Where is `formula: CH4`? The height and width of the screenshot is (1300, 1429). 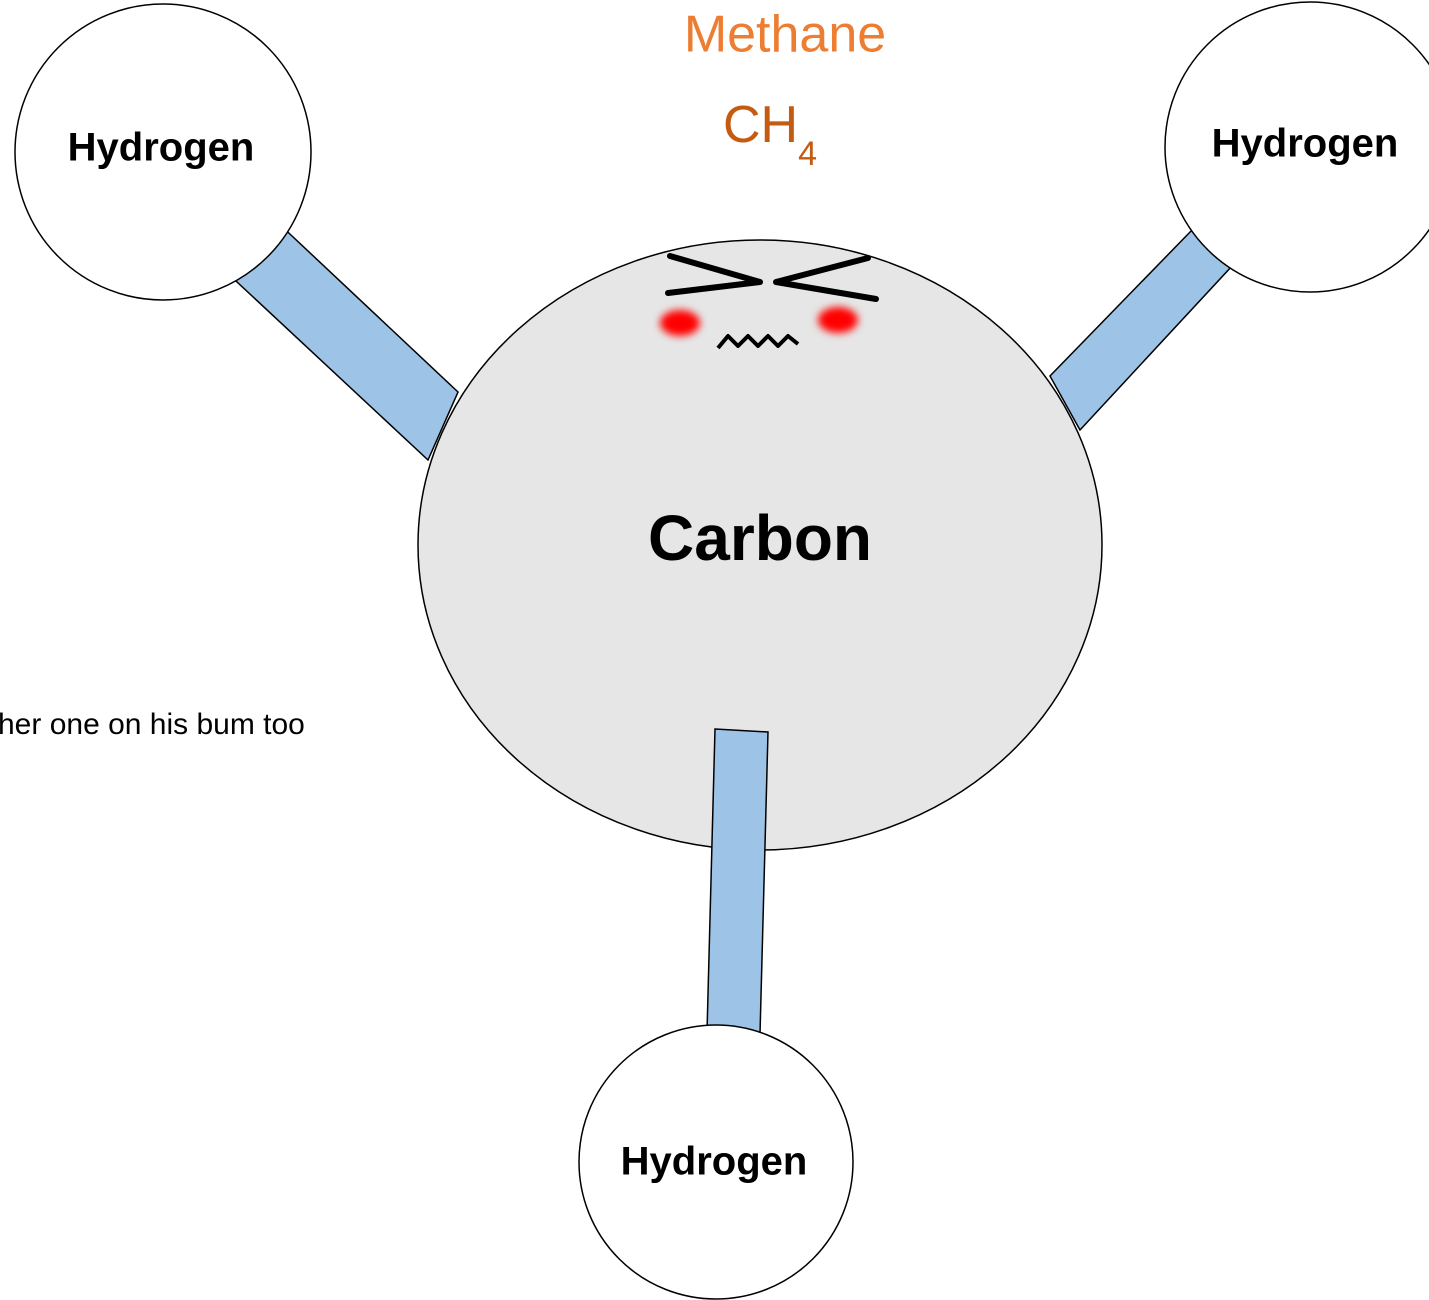 formula: CH4 is located at coordinates (770, 134).